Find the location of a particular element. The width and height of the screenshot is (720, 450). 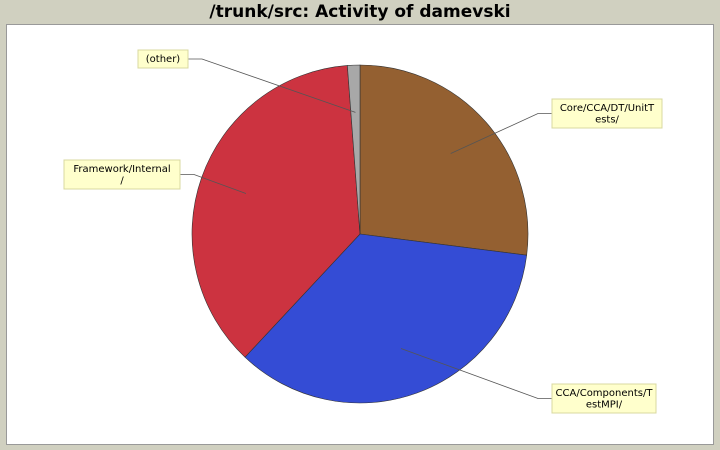

slice-label-text: / is located at coordinates (122, 181).